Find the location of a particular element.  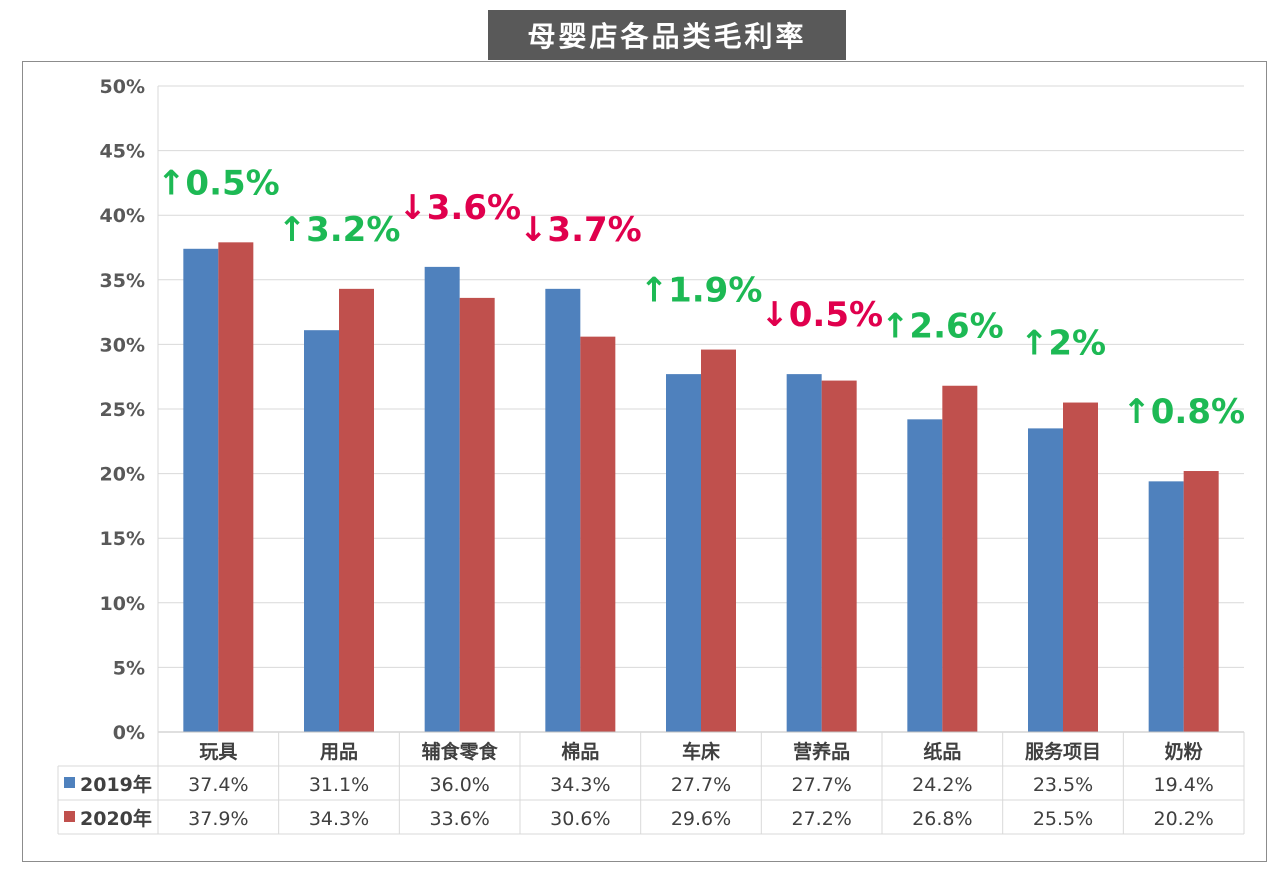

y-tick-label: 0% is located at coordinates (129, 733).